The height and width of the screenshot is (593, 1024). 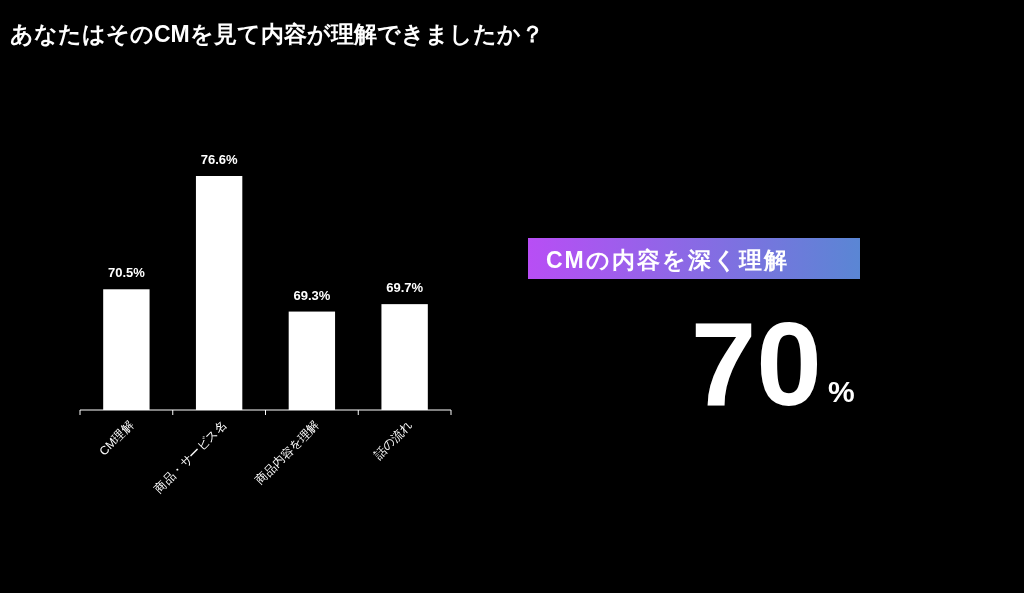 What do you see at coordinates (190, 457) in the screenshot?
I see `x-tick-label: 商品・サービス名` at bounding box center [190, 457].